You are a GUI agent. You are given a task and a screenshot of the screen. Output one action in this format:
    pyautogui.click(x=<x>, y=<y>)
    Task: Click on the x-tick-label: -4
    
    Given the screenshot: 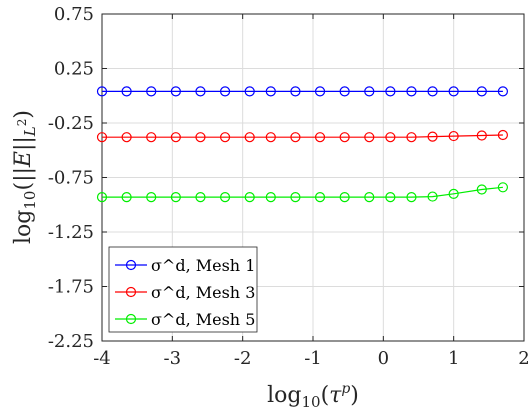 What is the action you would take?
    pyautogui.click(x=102, y=358)
    